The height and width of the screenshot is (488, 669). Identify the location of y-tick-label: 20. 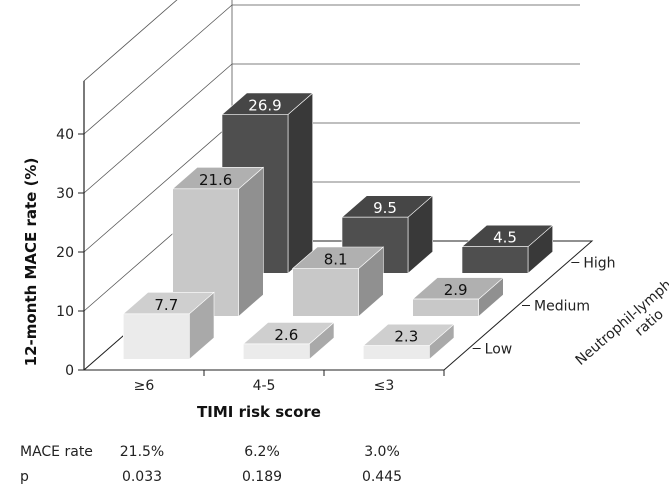
(65, 253).